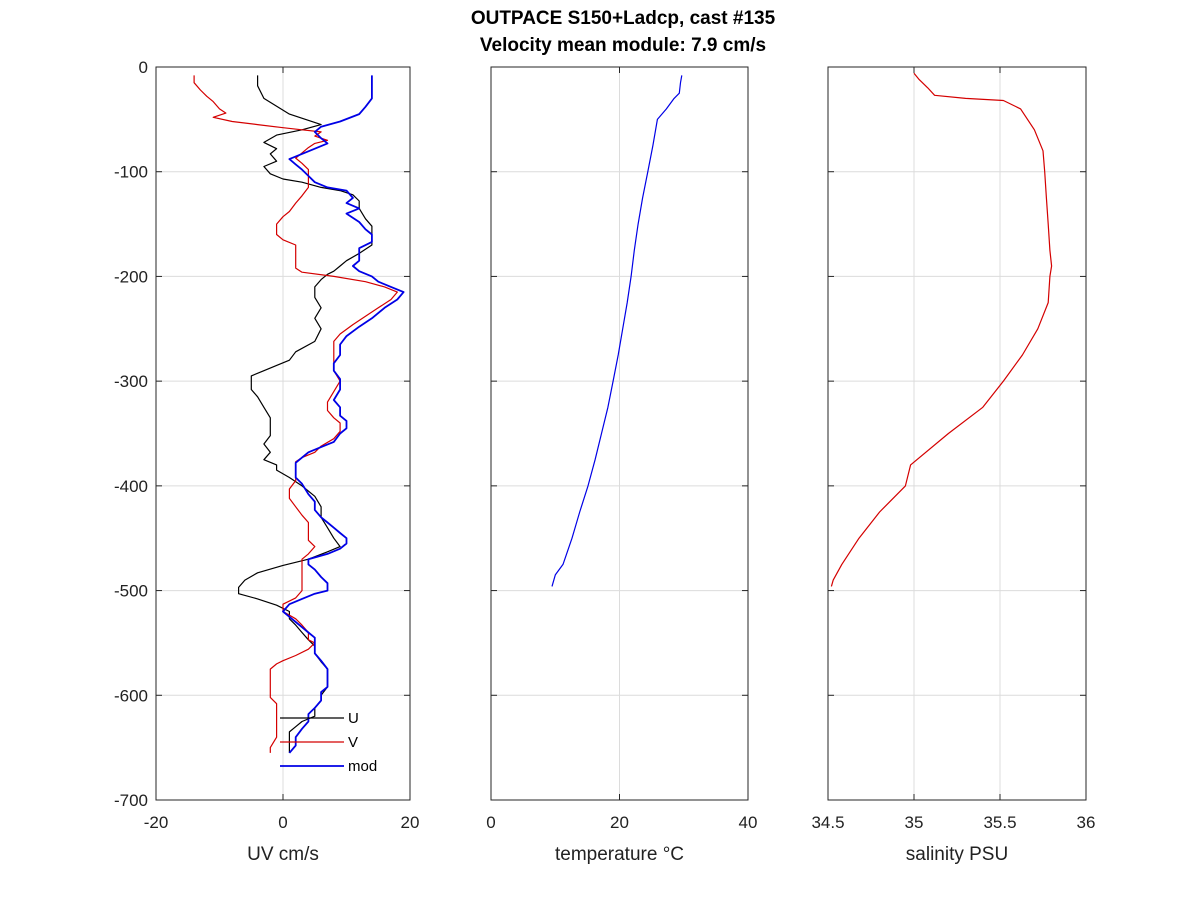 The height and width of the screenshot is (900, 1200). What do you see at coordinates (827, 822) in the screenshot?
I see `salinity-xtick-label: 34.5` at bounding box center [827, 822].